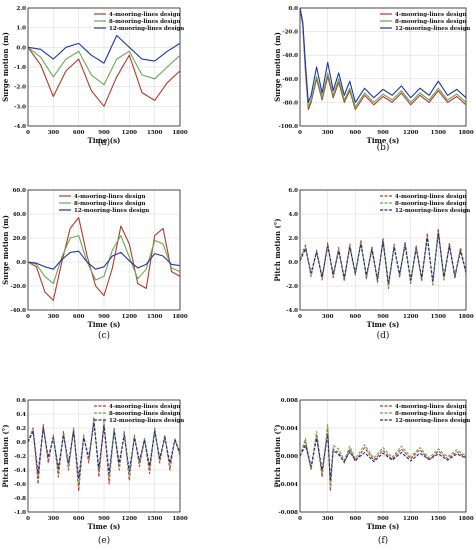 The image size is (476, 550). What do you see at coordinates (20, 239) in the screenshot?
I see `y-tick-label: 20.0` at bounding box center [20, 239].